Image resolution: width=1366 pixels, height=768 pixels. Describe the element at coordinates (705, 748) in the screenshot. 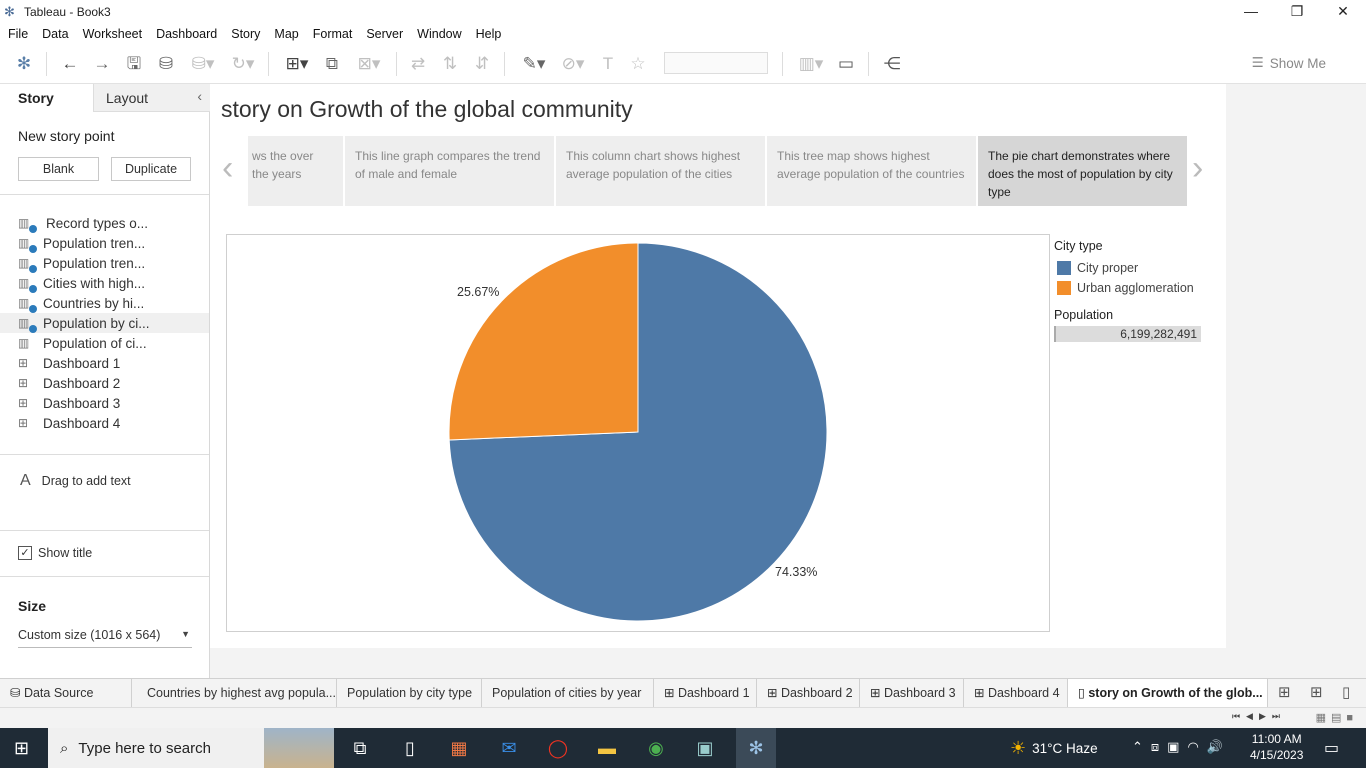

I see `remote-desktop-icon: ▣` at that location.